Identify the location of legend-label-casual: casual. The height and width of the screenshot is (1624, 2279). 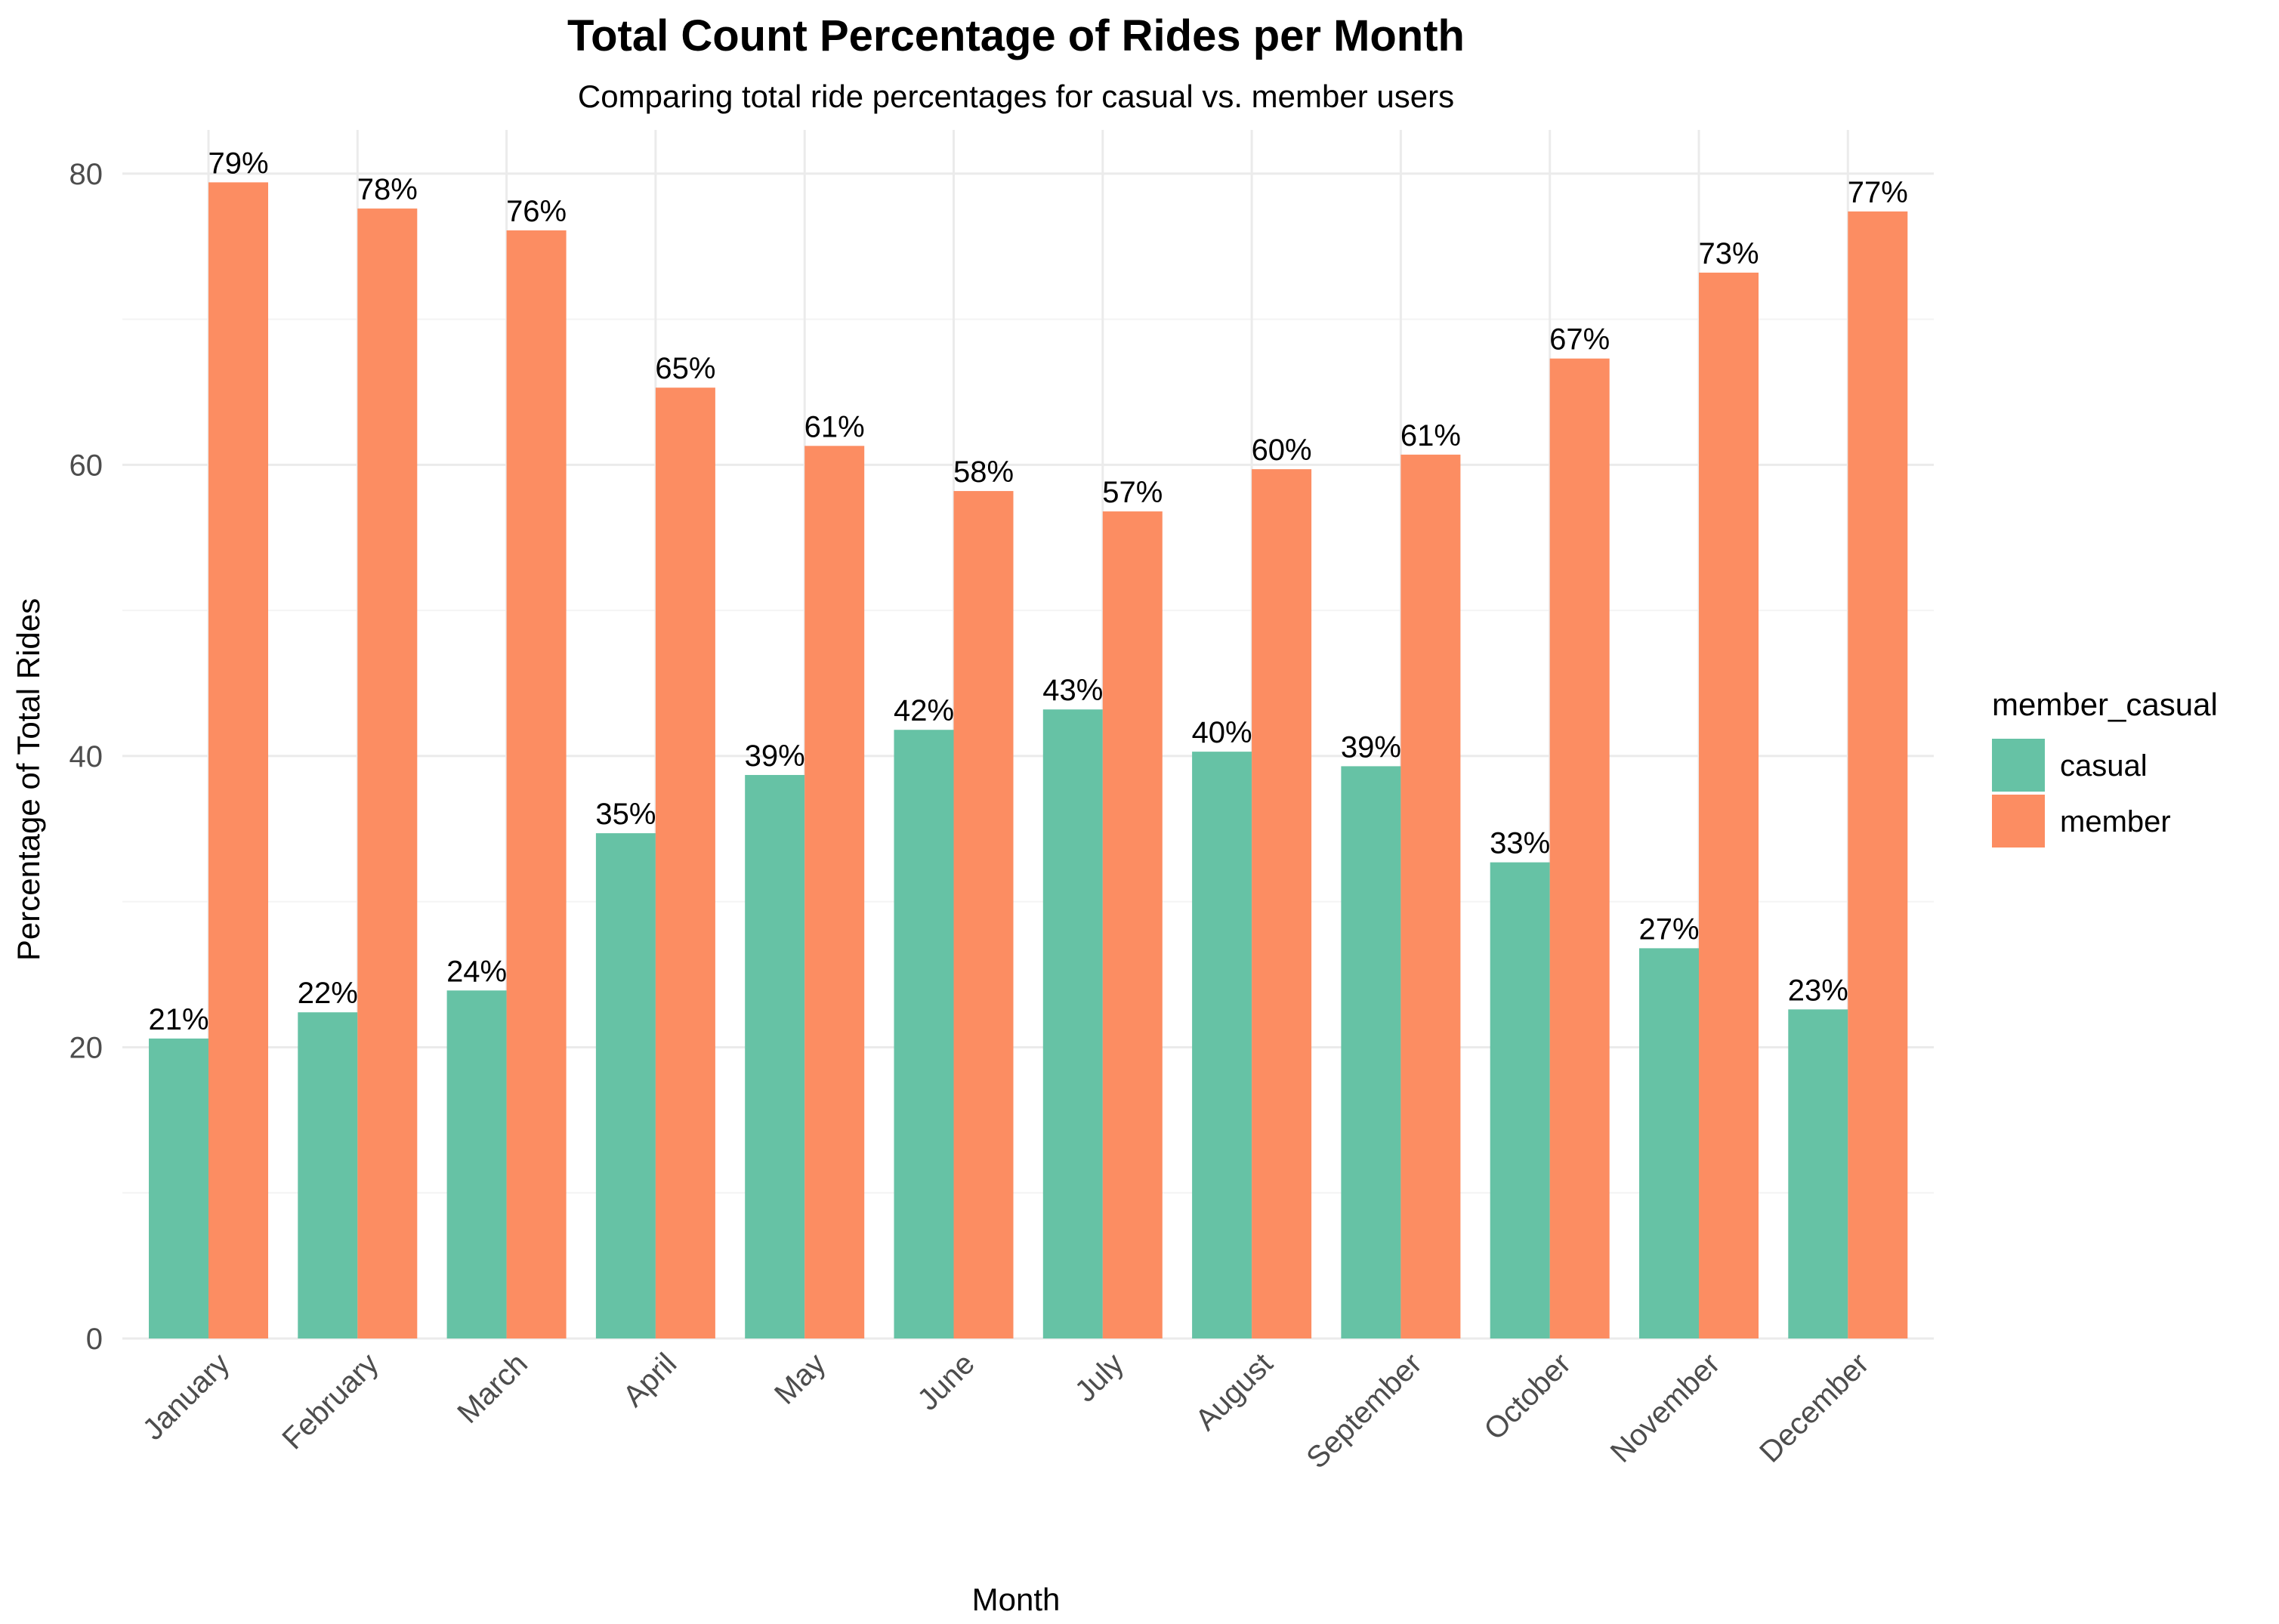
(2104, 766).